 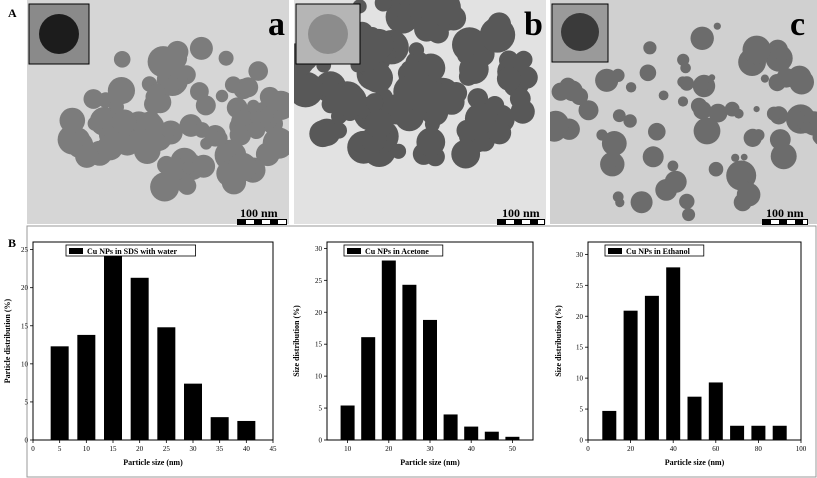 What do you see at coordinates (615, 251) in the screenshot?
I see `legend-swatch` at bounding box center [615, 251].